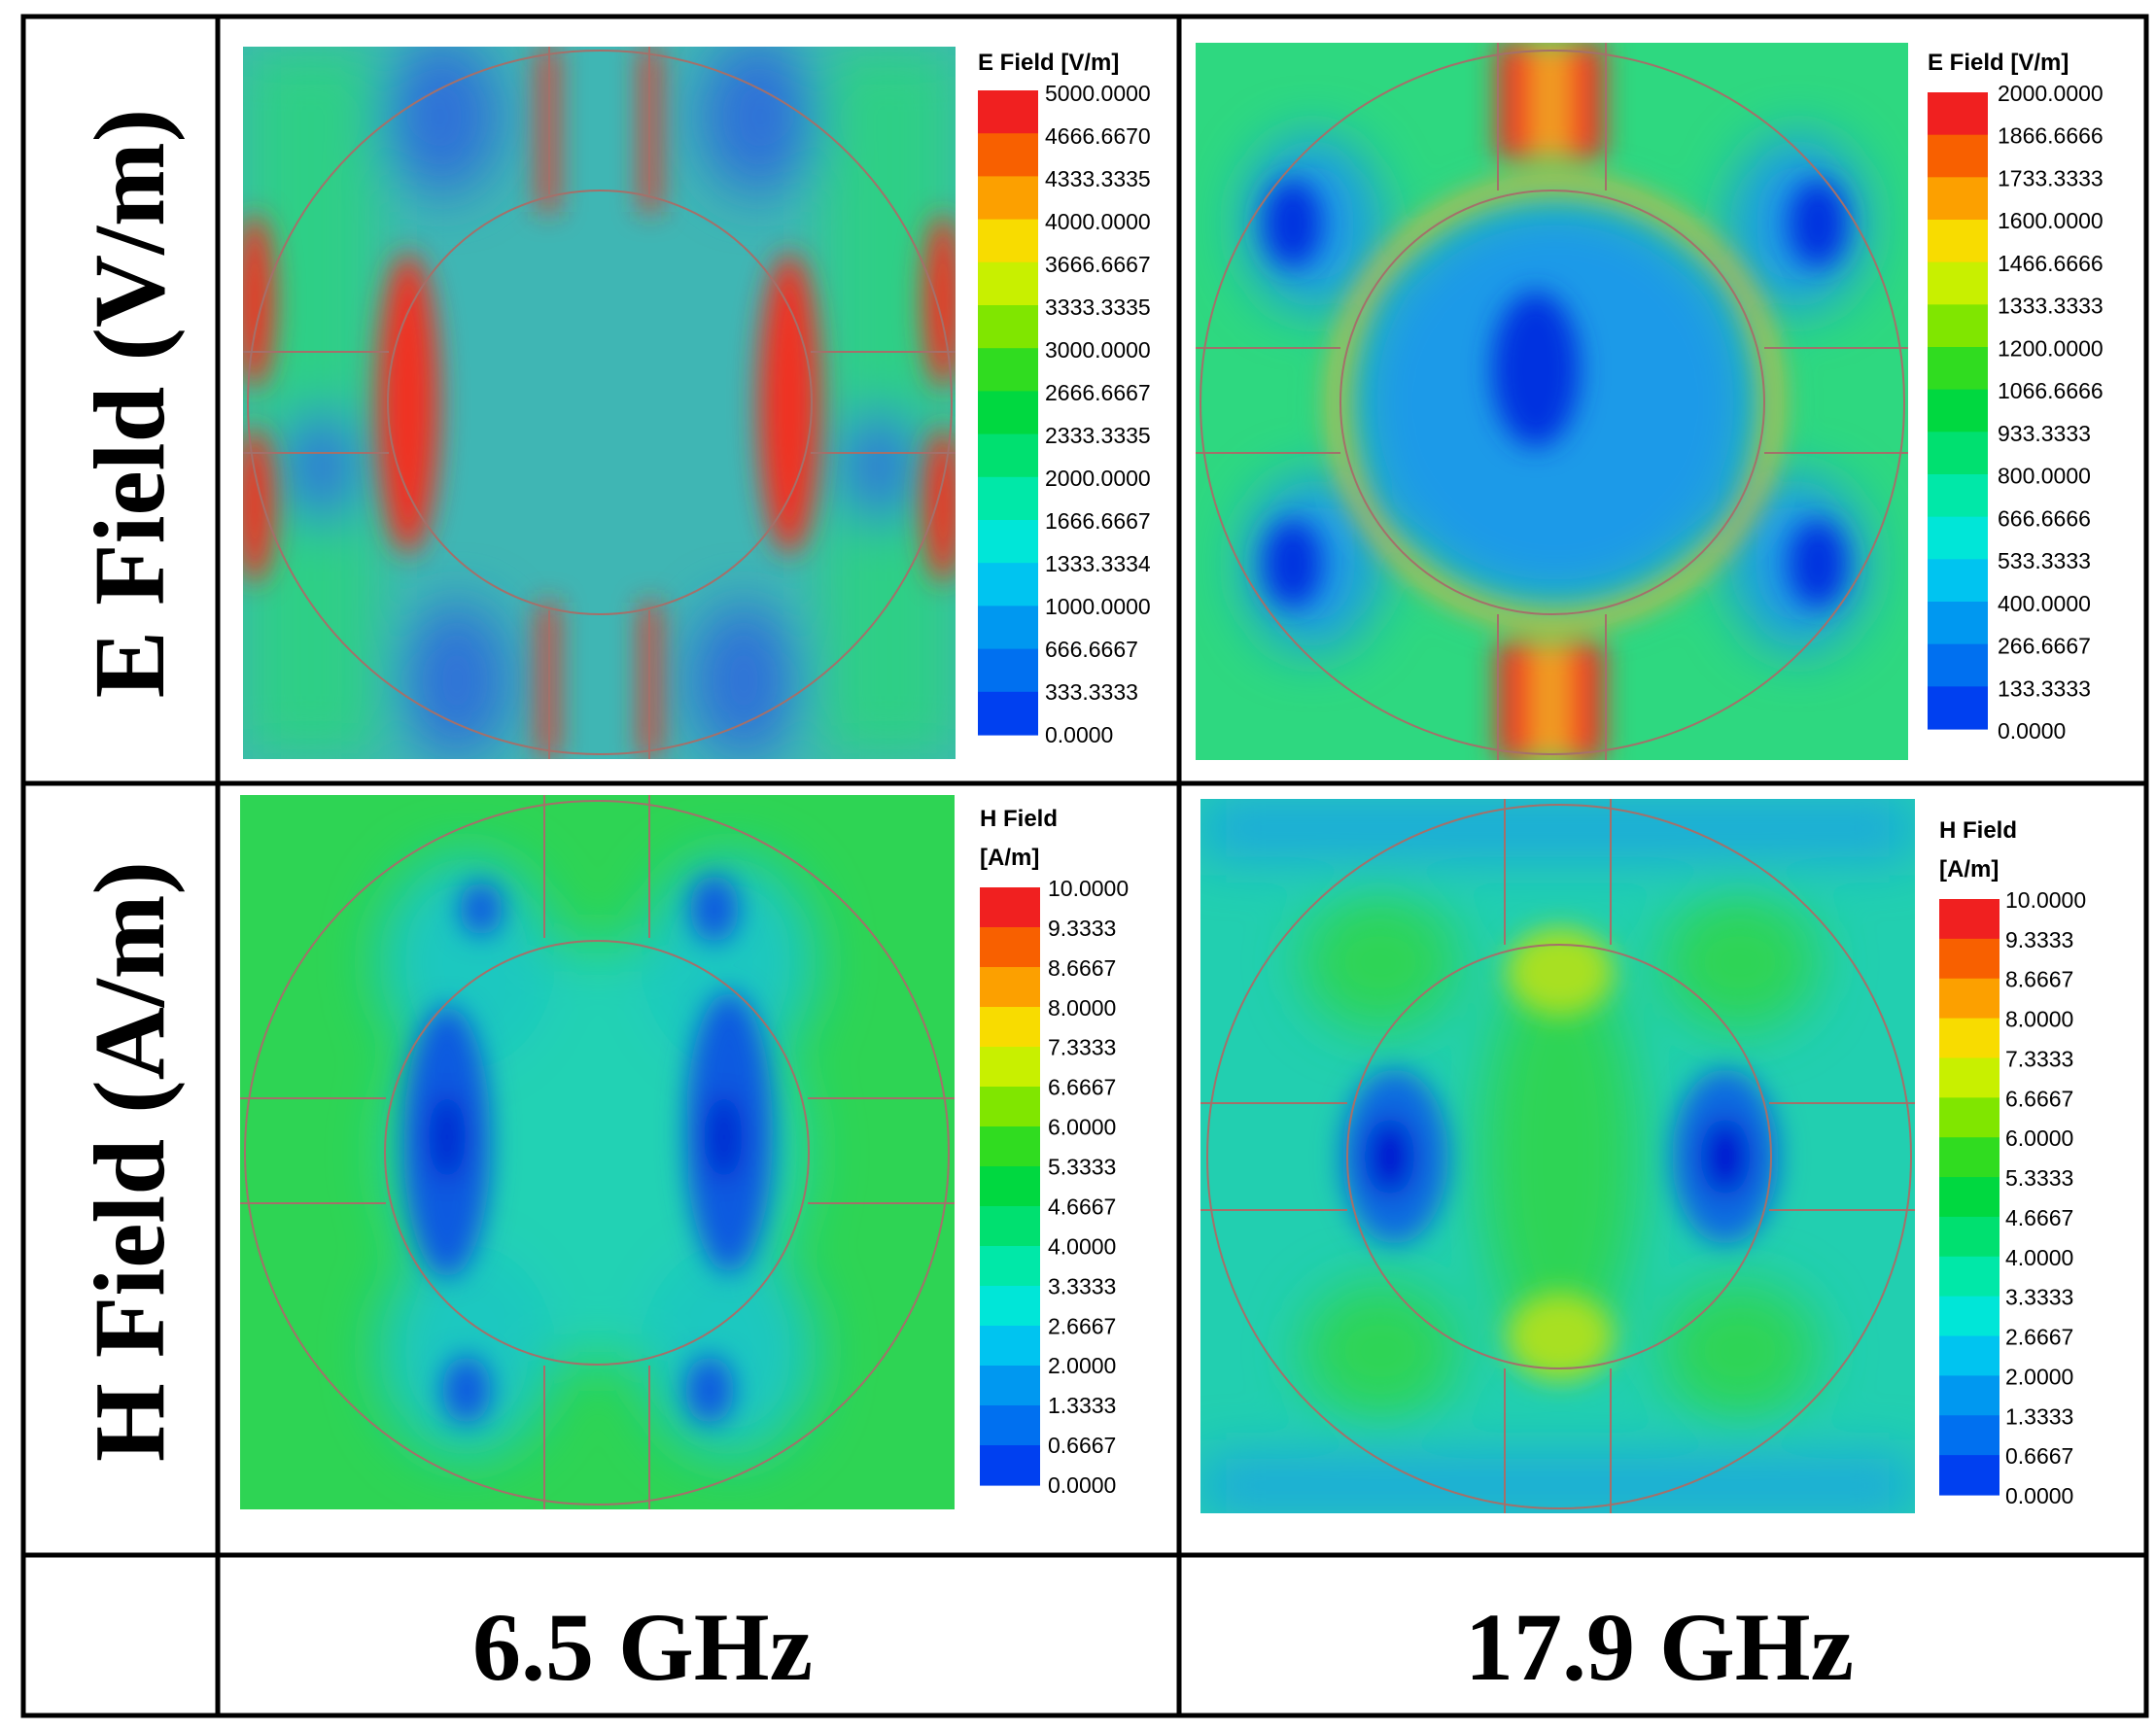 Image resolution: width=2156 pixels, height=1731 pixels. What do you see at coordinates (1998, 63) in the screenshot?
I see `colorbar-title: E Field [V/m]` at bounding box center [1998, 63].